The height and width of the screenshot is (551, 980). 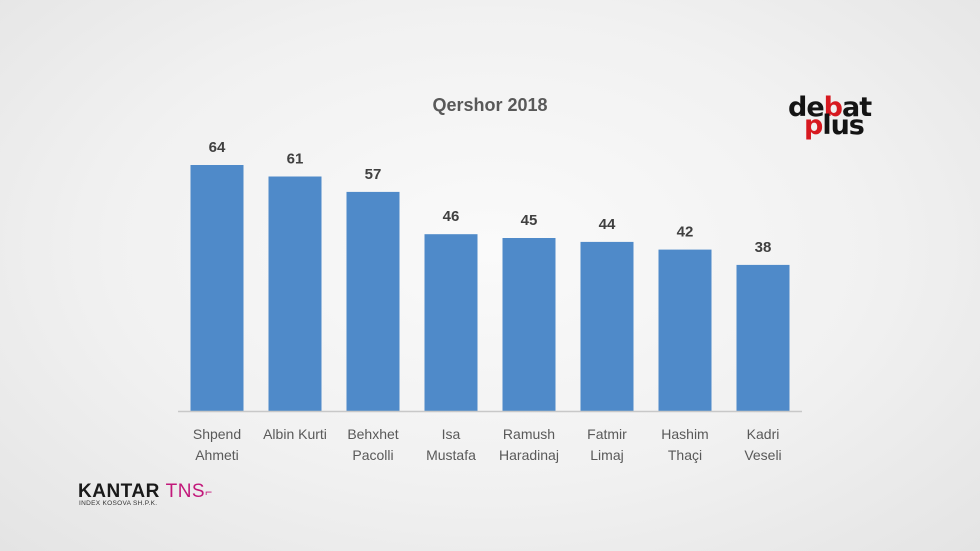 I want to click on tick-label-line: Limaj, so click(x=606, y=455).